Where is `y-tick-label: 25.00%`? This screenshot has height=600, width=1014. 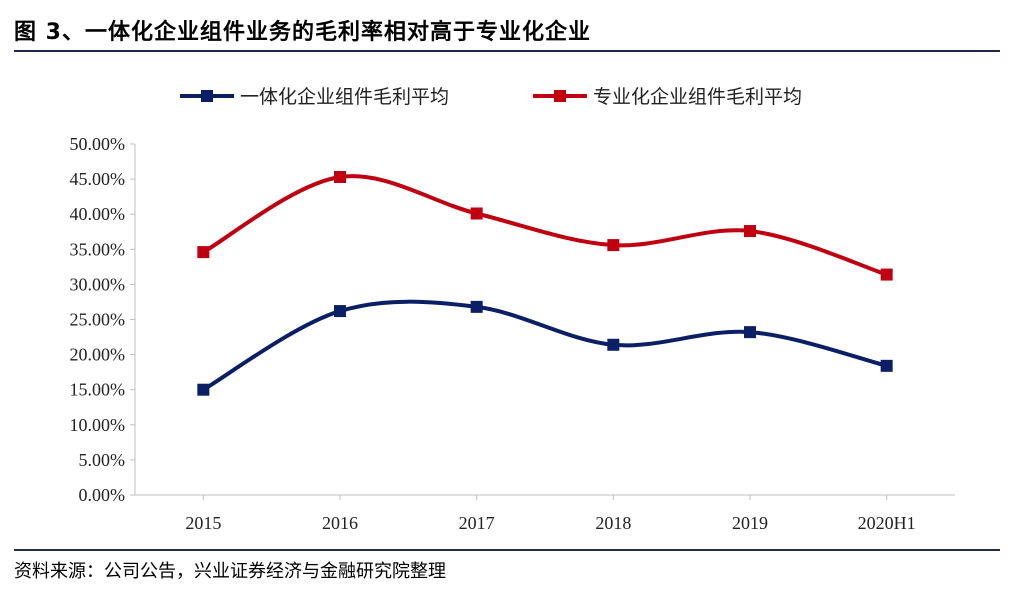
y-tick-label: 25.00% is located at coordinates (98, 320).